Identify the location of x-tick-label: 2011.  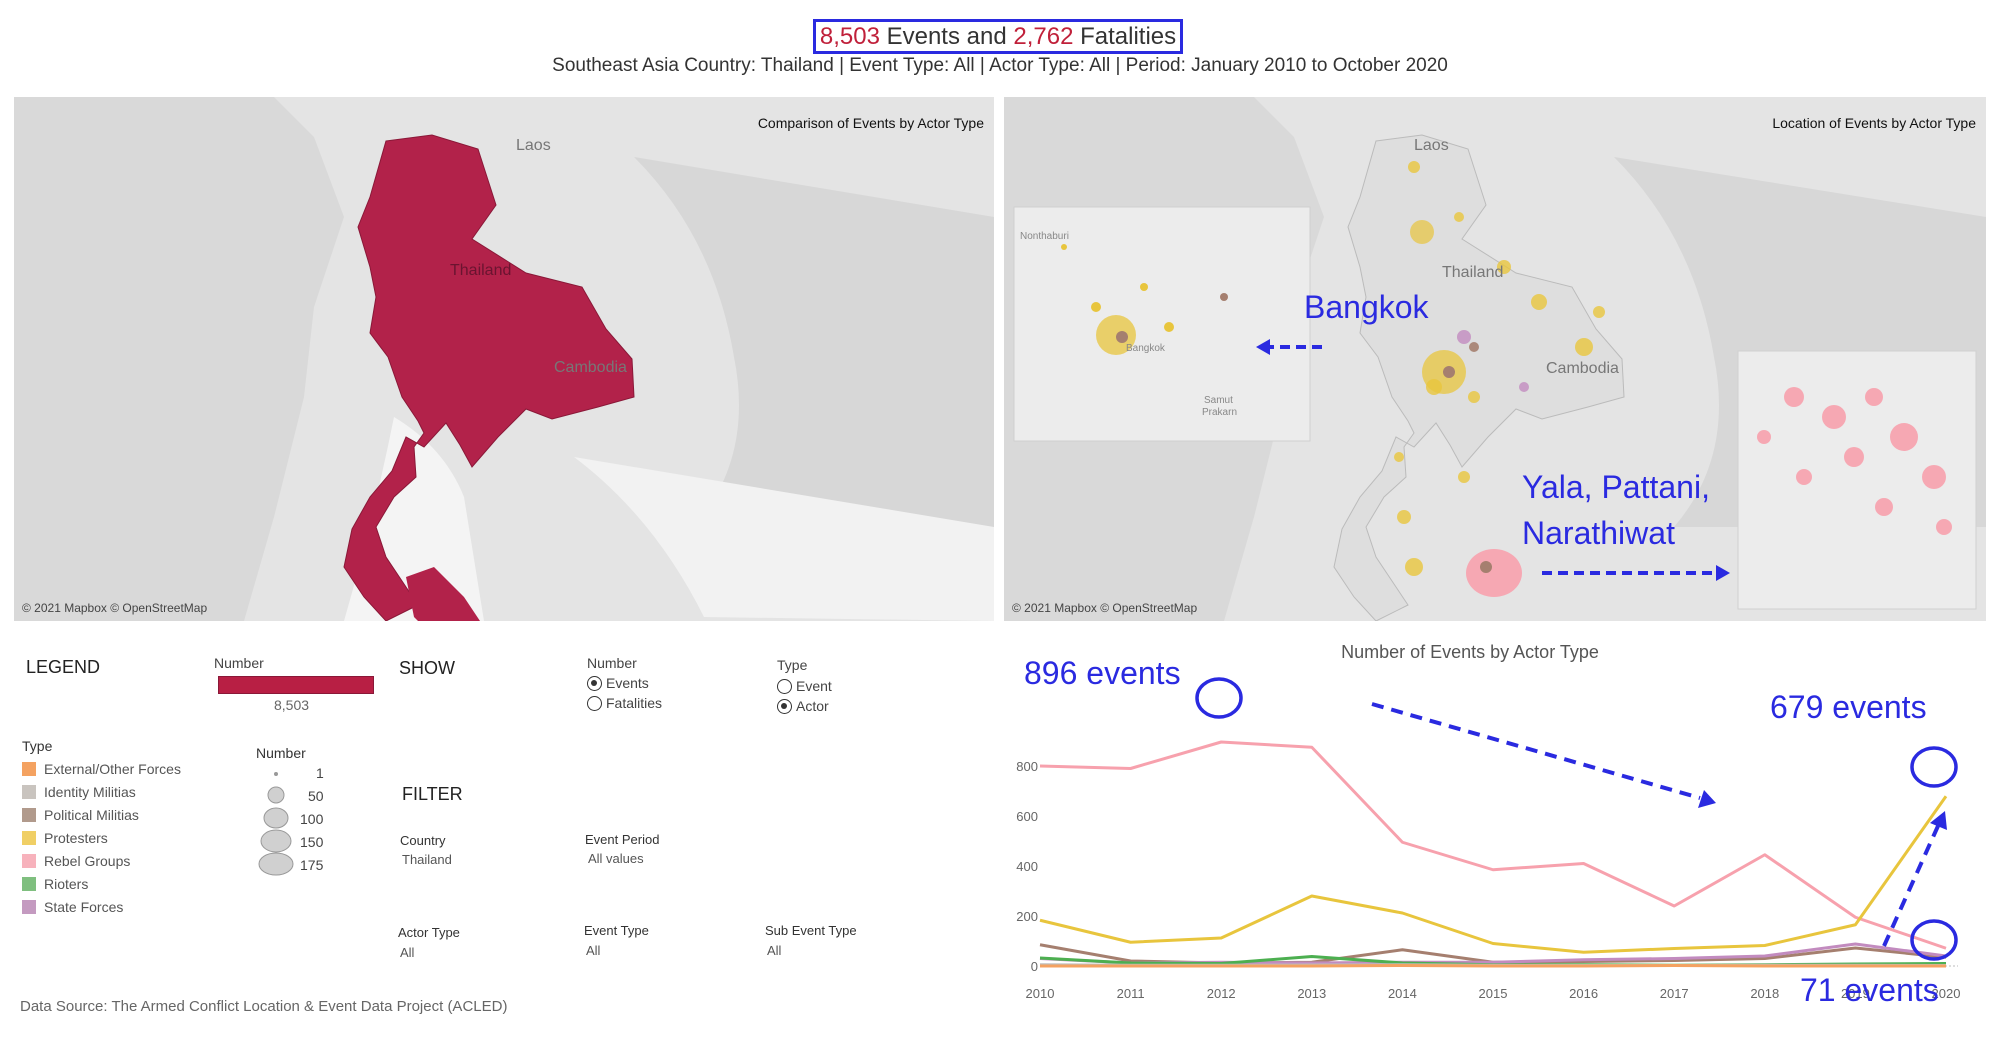
(1131, 993).